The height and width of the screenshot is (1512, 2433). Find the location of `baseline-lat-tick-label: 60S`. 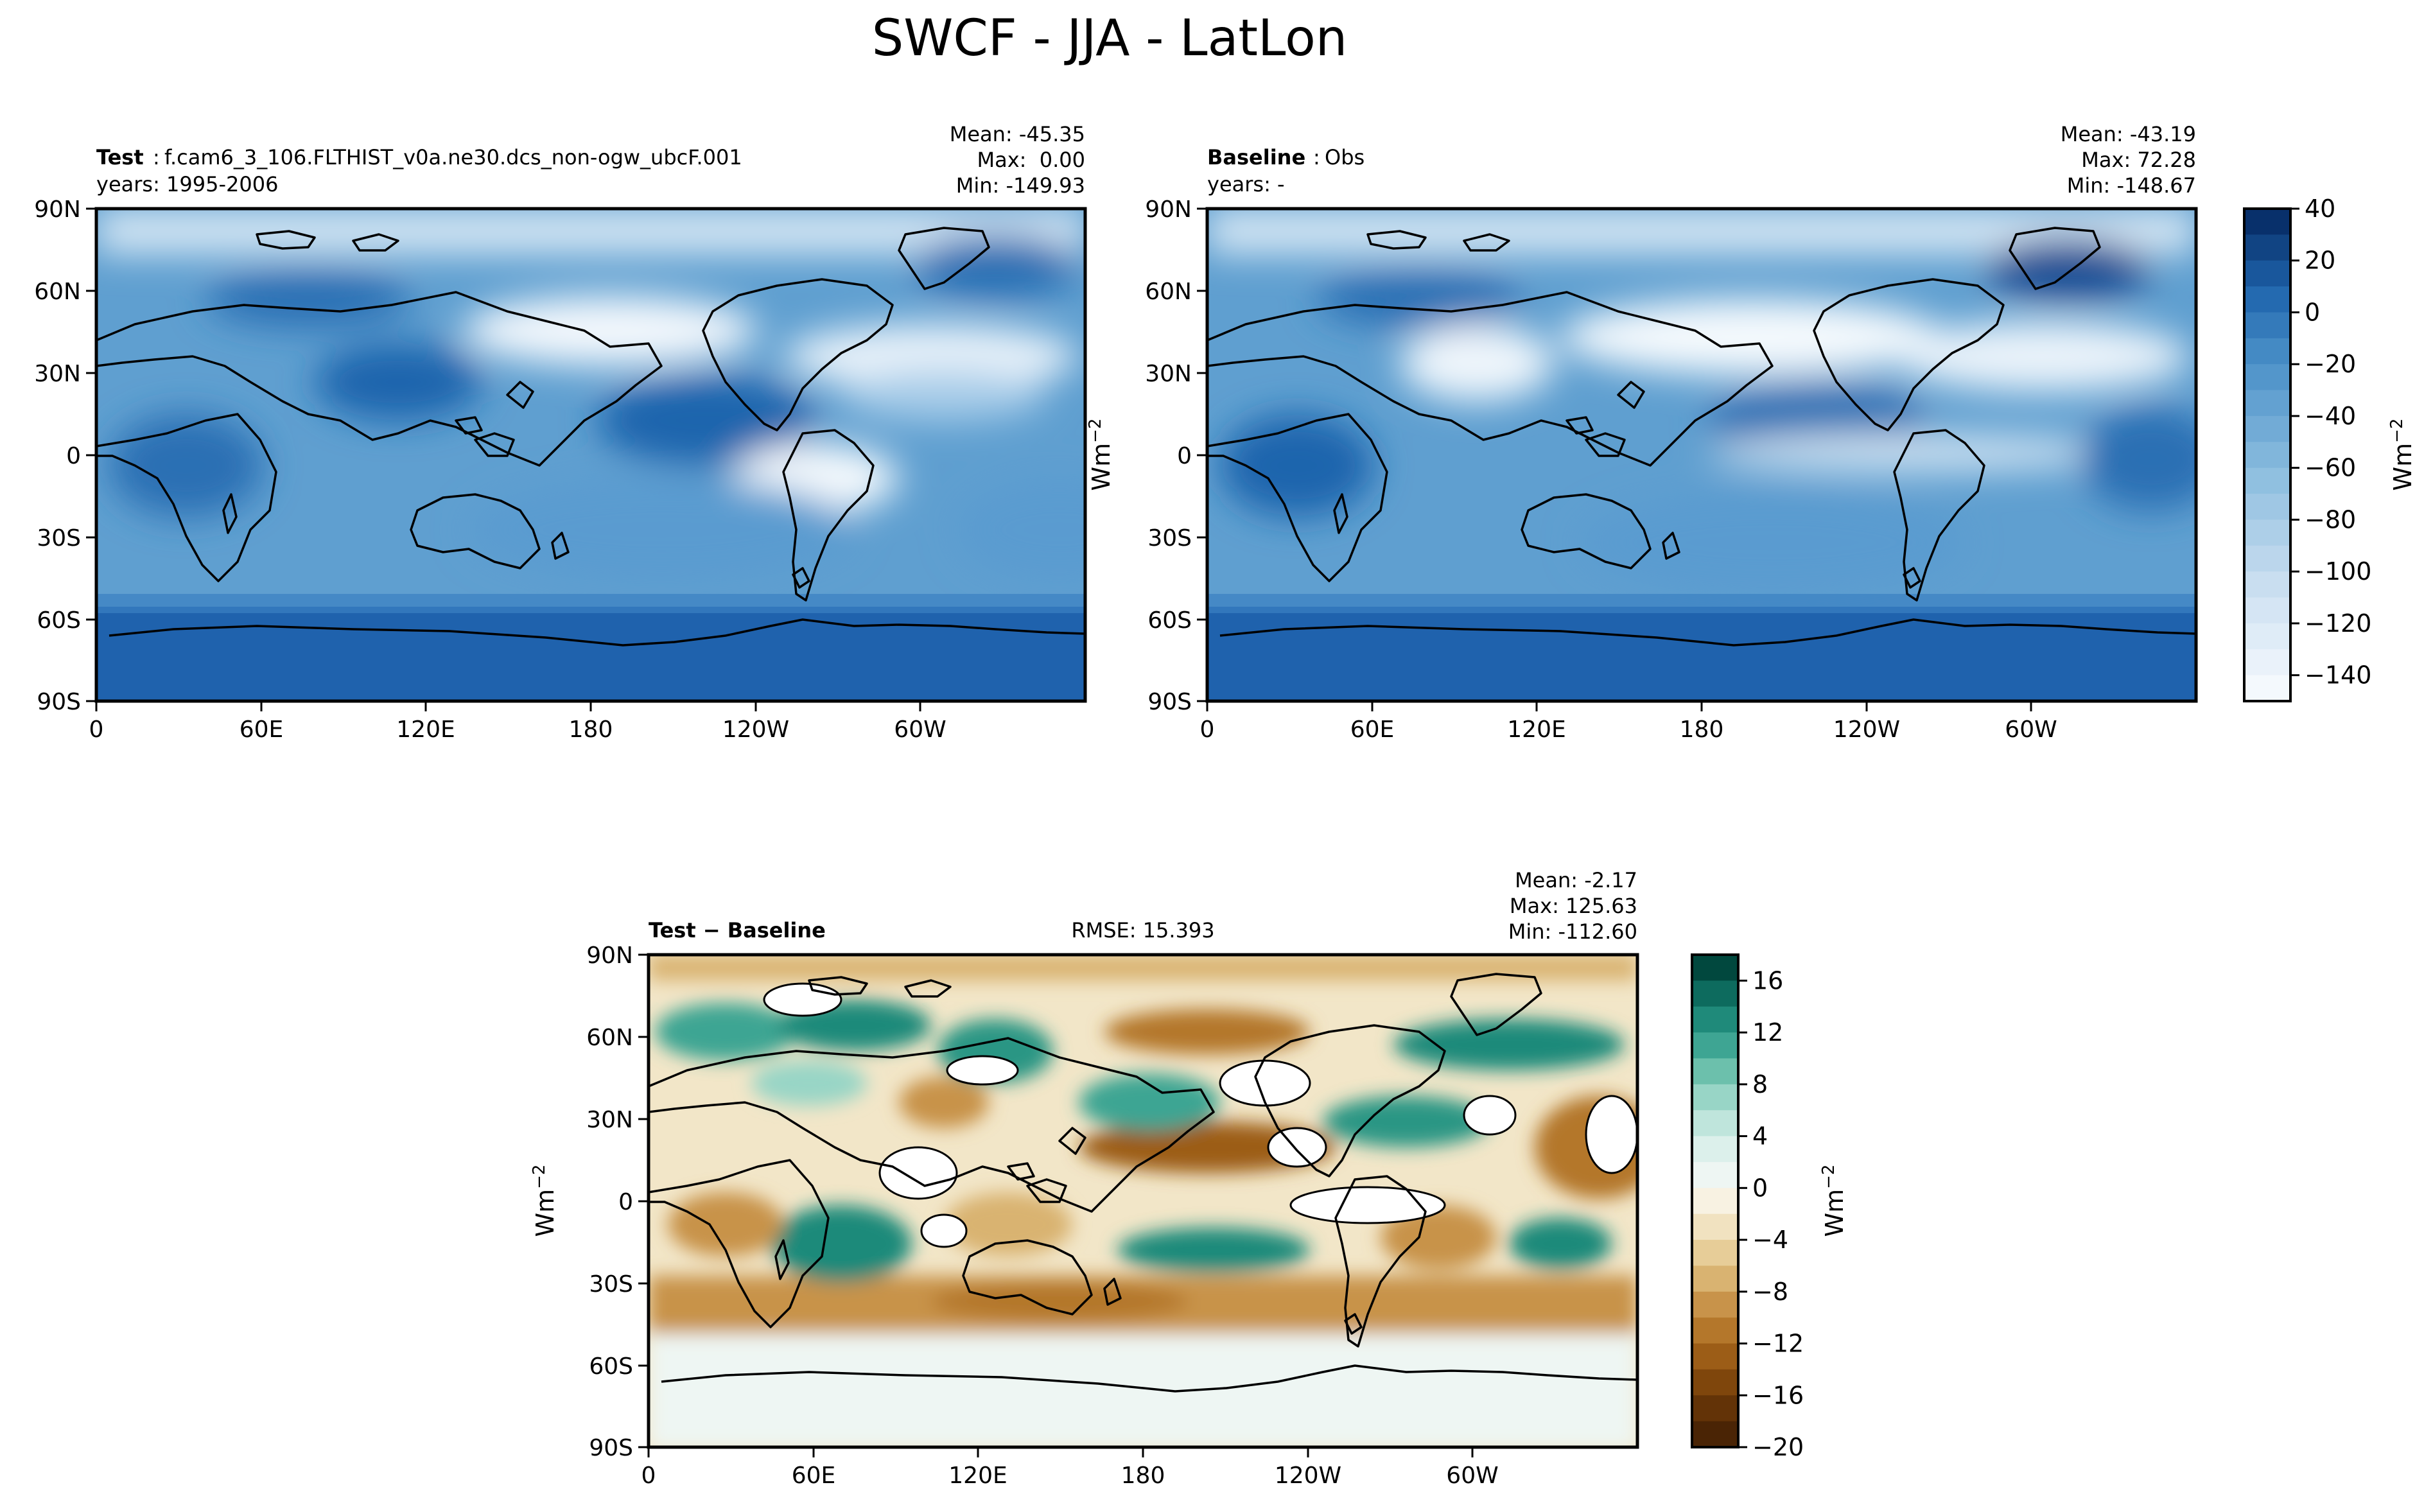

baseline-lat-tick-label: 60S is located at coordinates (1169, 620).